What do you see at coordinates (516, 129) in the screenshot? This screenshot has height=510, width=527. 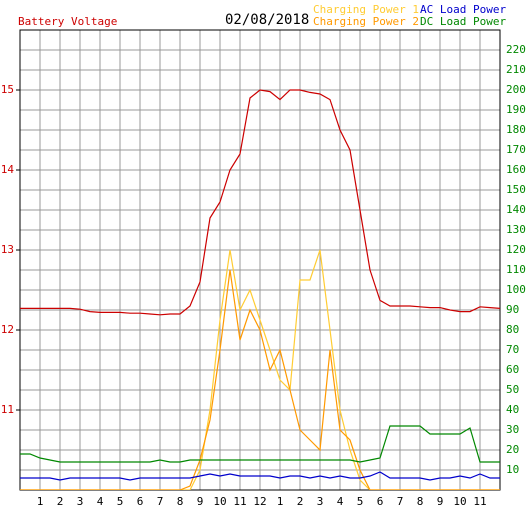 I see `y2-tick-label: 180` at bounding box center [516, 129].